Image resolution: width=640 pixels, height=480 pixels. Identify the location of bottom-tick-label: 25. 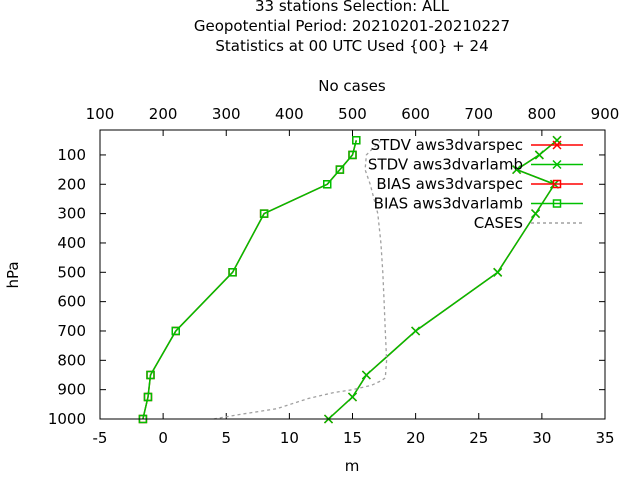
(478, 438).